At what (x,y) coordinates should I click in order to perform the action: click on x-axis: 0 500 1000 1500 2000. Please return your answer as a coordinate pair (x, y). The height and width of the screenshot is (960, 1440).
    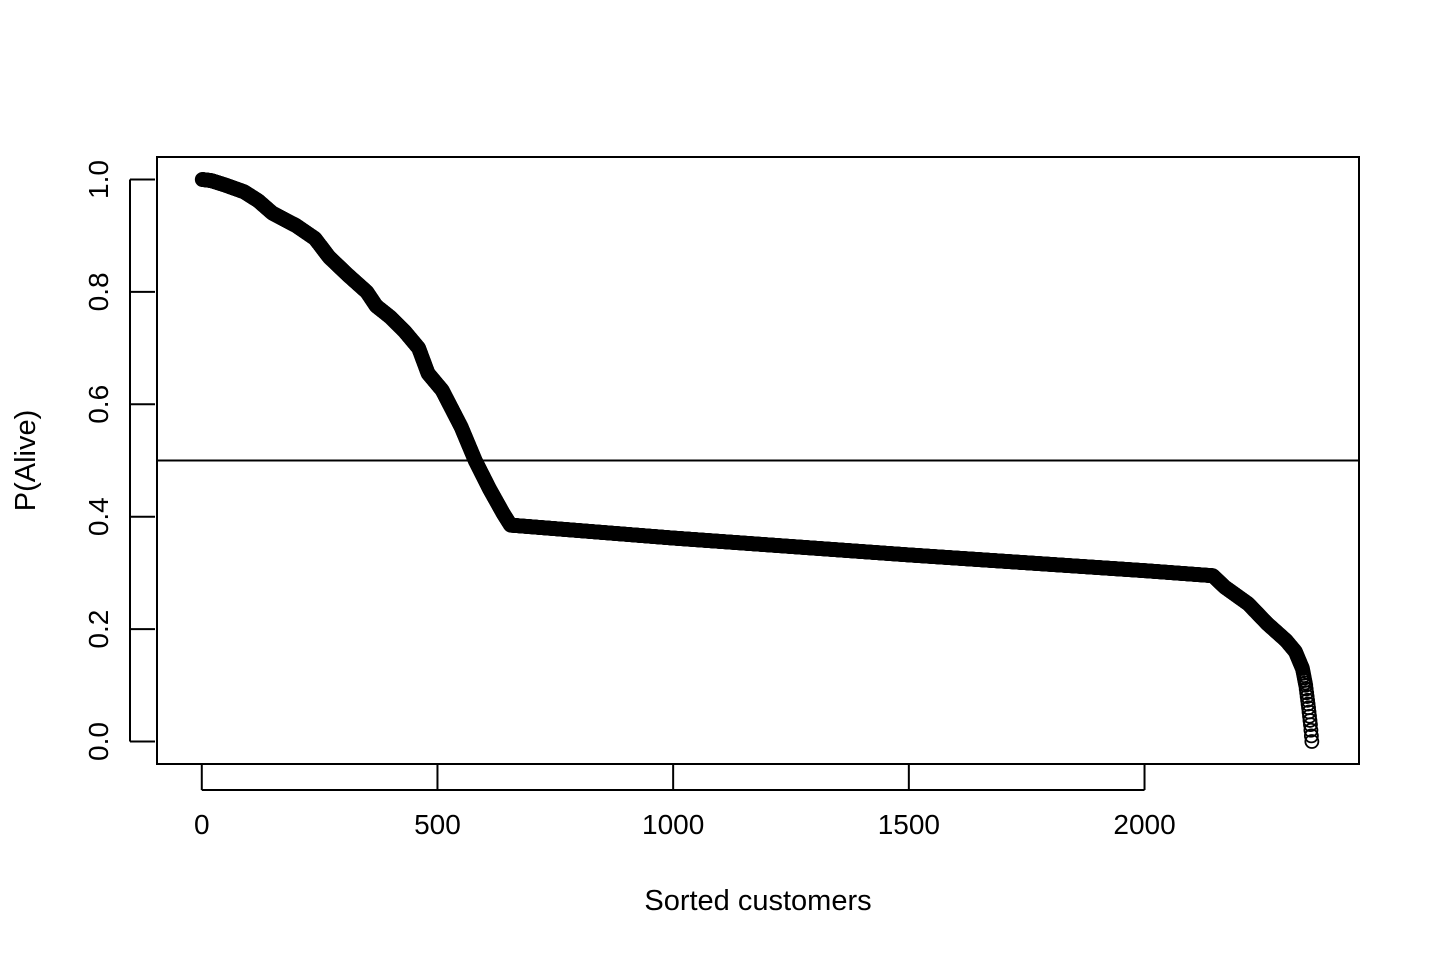
    Looking at the image, I should click on (685, 802).